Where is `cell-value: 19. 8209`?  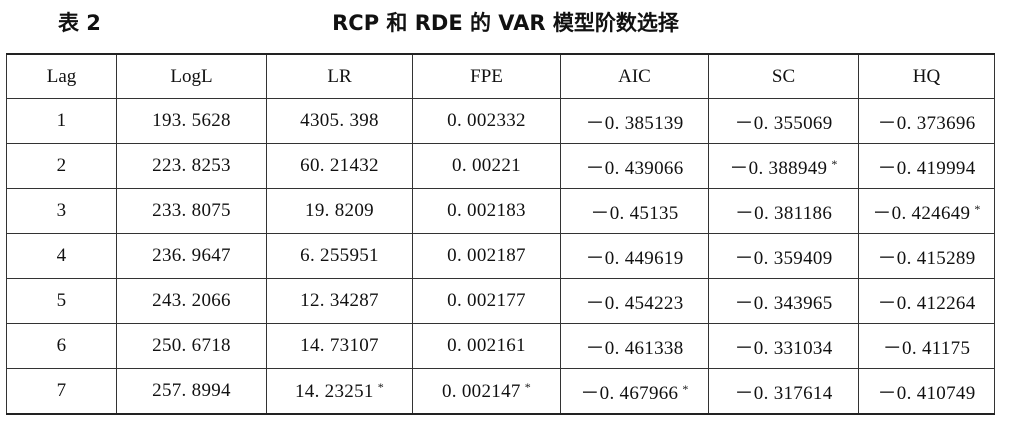
cell-value: 19. 8209 is located at coordinates (339, 210).